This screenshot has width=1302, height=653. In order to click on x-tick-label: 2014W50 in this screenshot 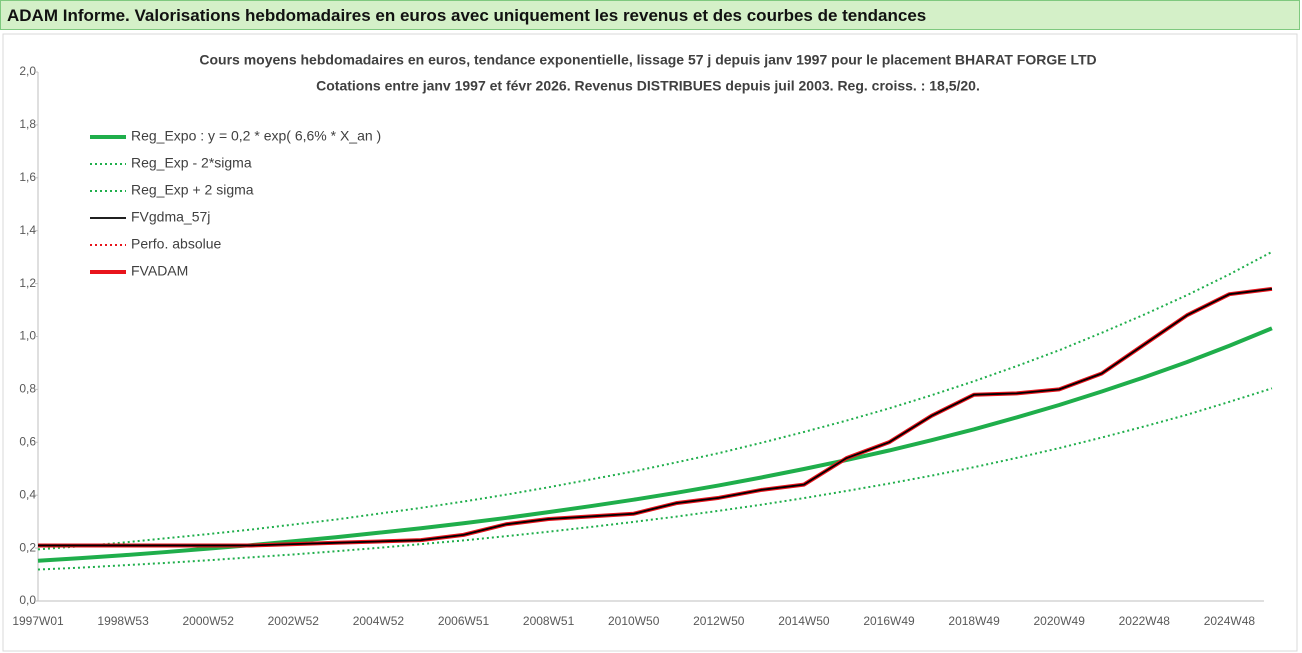, I will do `click(804, 621)`.